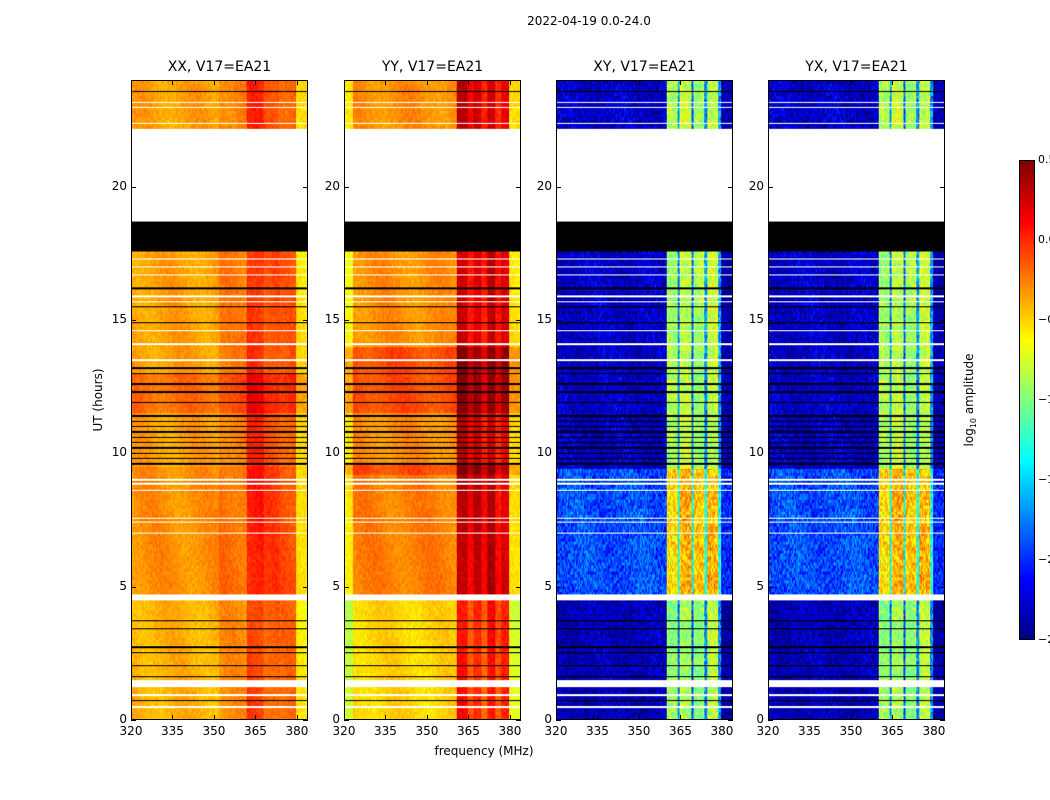 This screenshot has height=800, width=1050. I want to click on colorbar, so click(1027, 400).